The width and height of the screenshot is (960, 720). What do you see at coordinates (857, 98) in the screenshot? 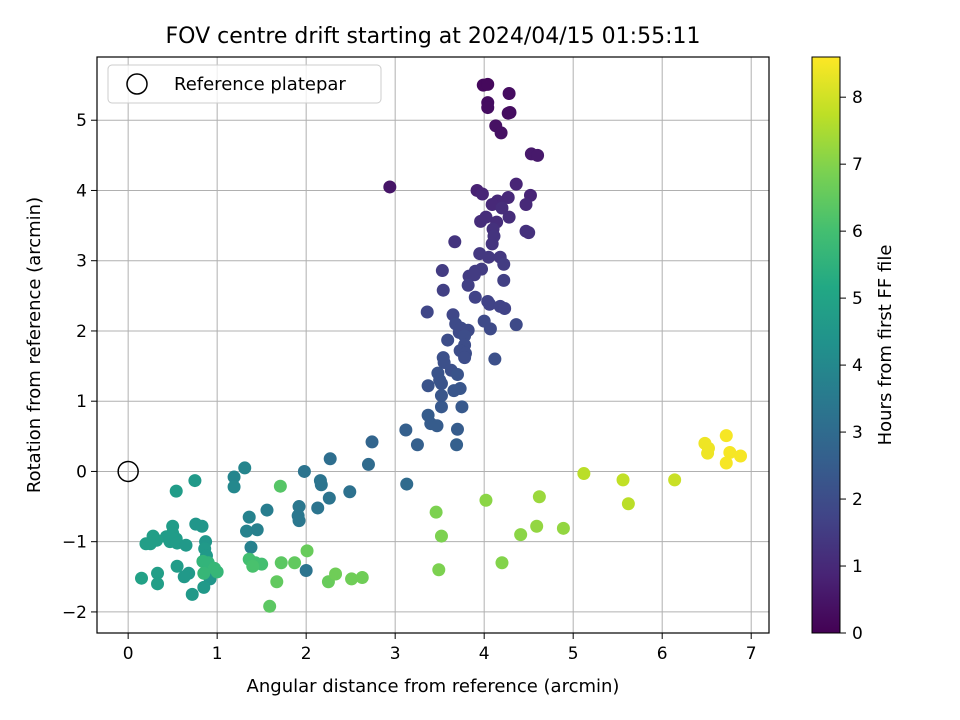
I see `colorbar-tick-label: 8` at bounding box center [857, 98].